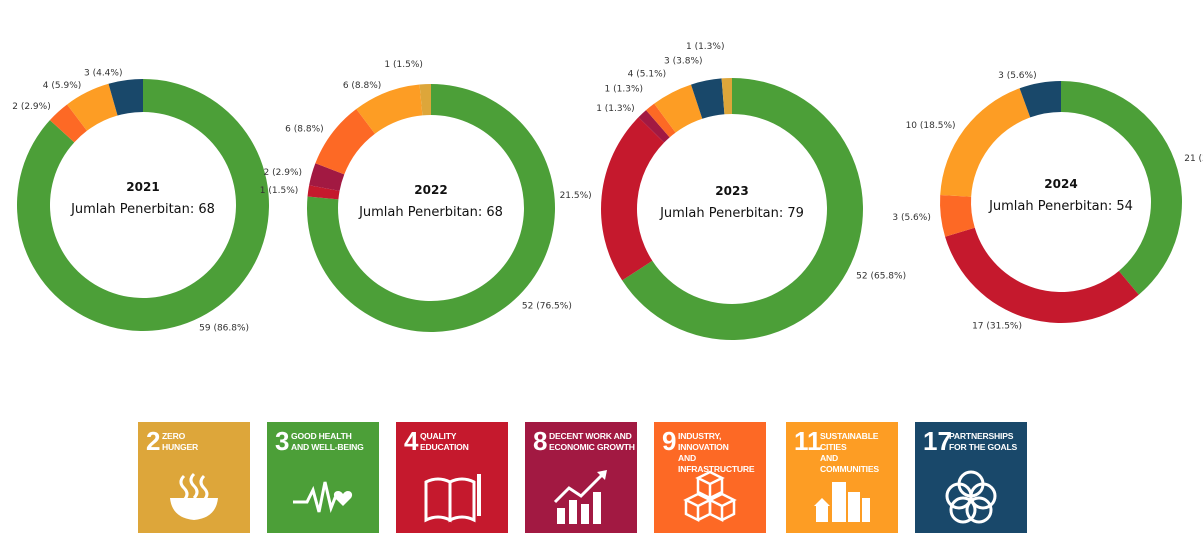  Describe the element at coordinates (842, 477) in the screenshot. I see `sdg-tile-11: 11 SUSTAINABLE CITIES AND COMMUNITIES` at that location.